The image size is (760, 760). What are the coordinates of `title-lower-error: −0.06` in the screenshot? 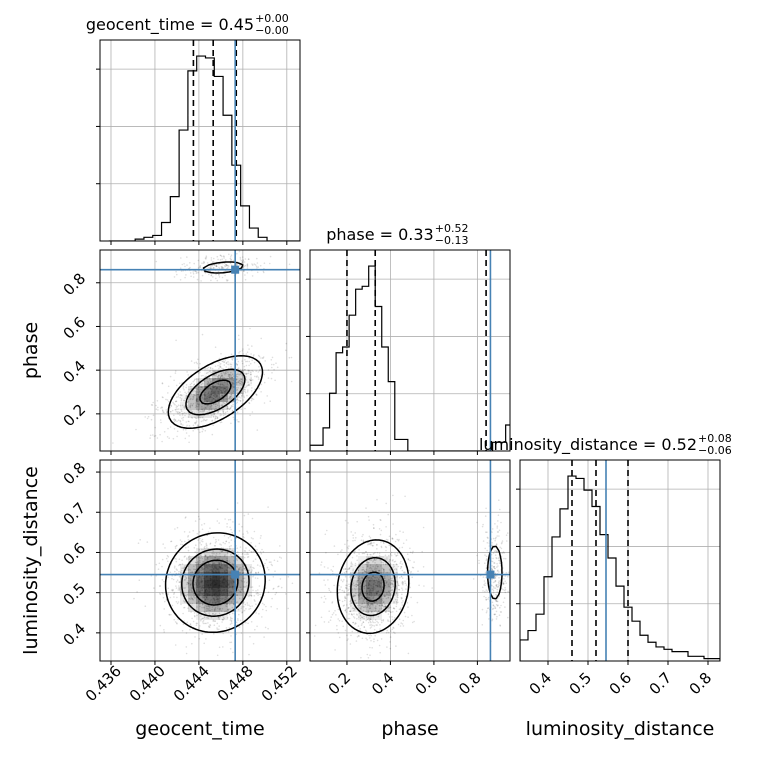 It's located at (715, 450).